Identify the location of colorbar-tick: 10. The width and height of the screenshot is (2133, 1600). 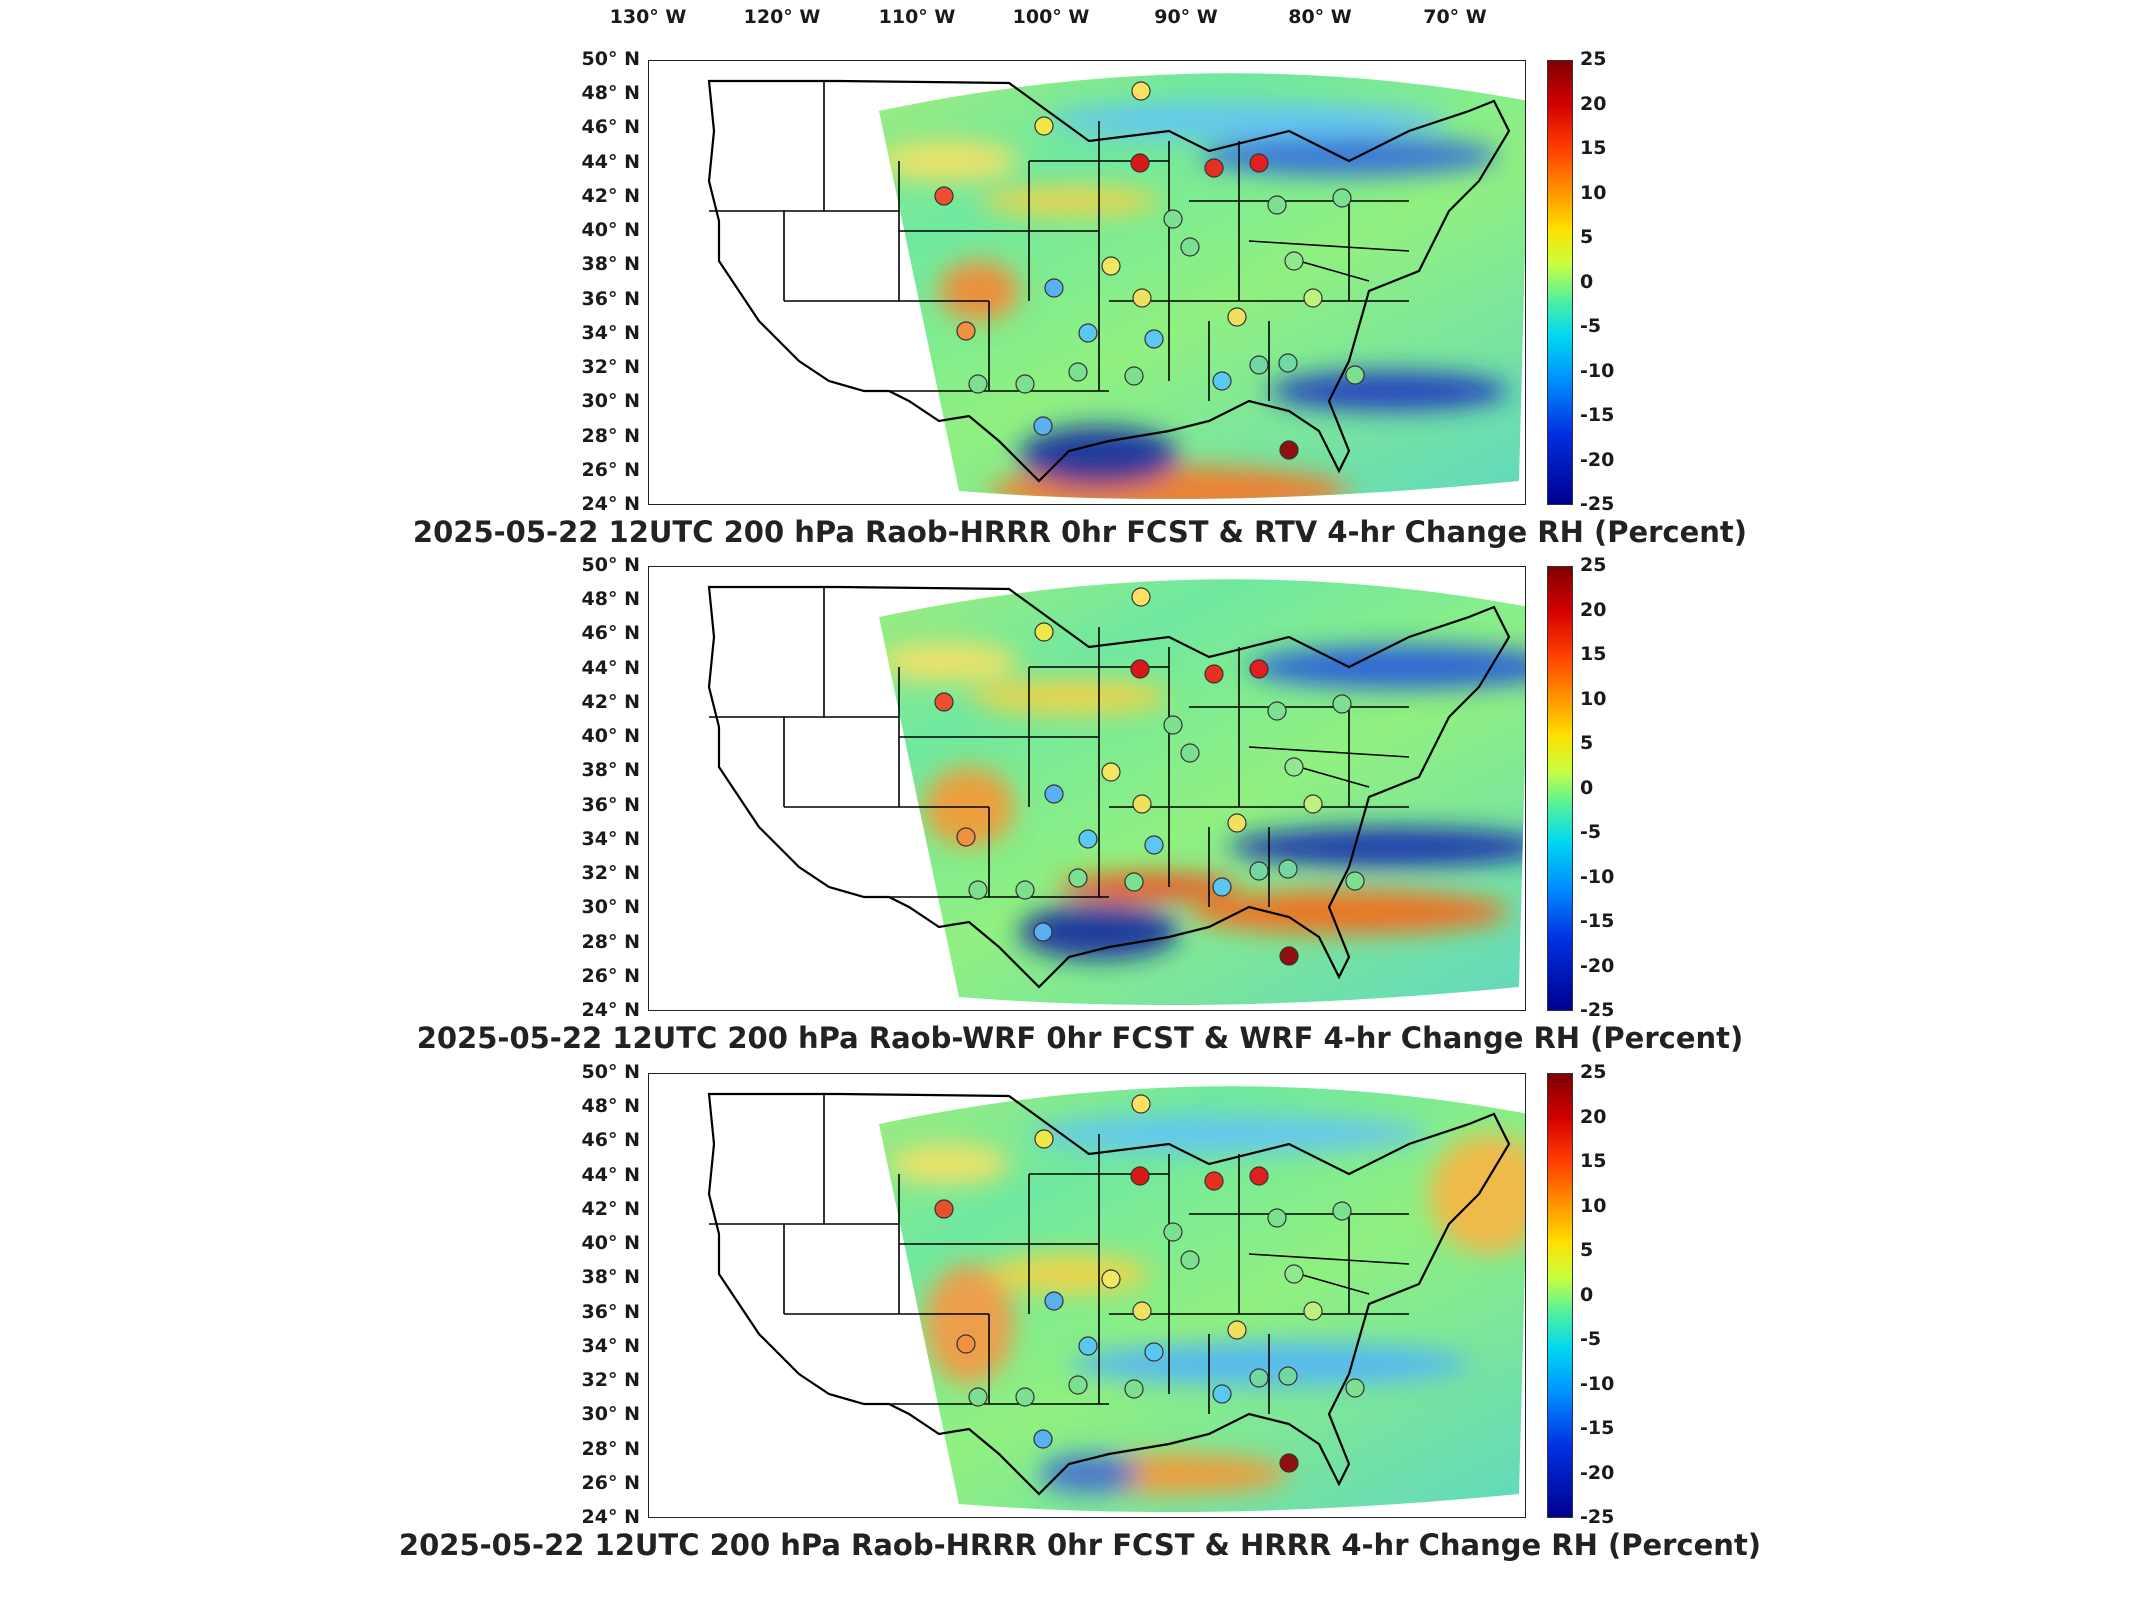
(1593, 699).